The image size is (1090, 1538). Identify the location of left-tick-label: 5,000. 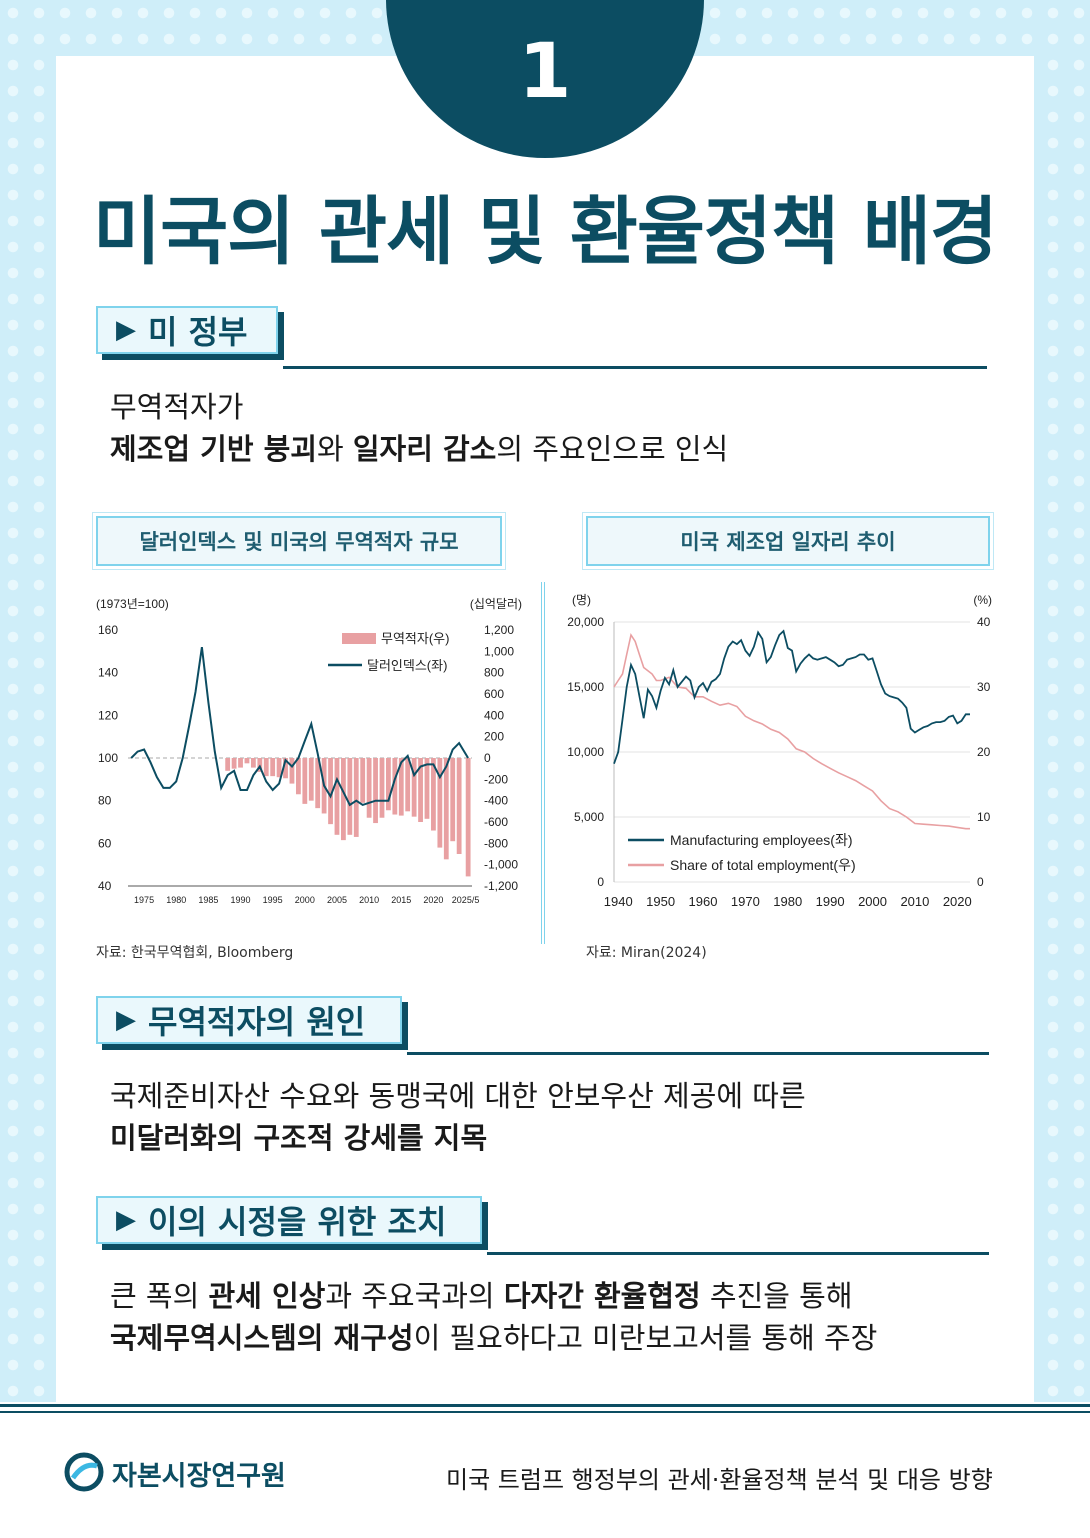
(589, 817).